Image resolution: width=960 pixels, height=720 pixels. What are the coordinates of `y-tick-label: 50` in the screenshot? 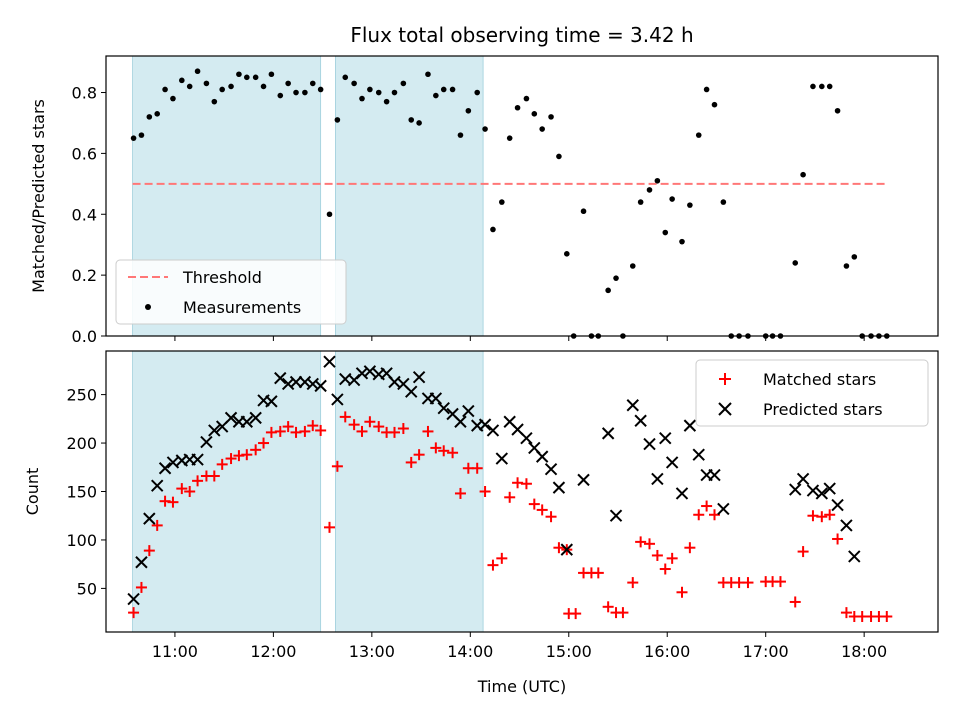 It's located at (87, 588).